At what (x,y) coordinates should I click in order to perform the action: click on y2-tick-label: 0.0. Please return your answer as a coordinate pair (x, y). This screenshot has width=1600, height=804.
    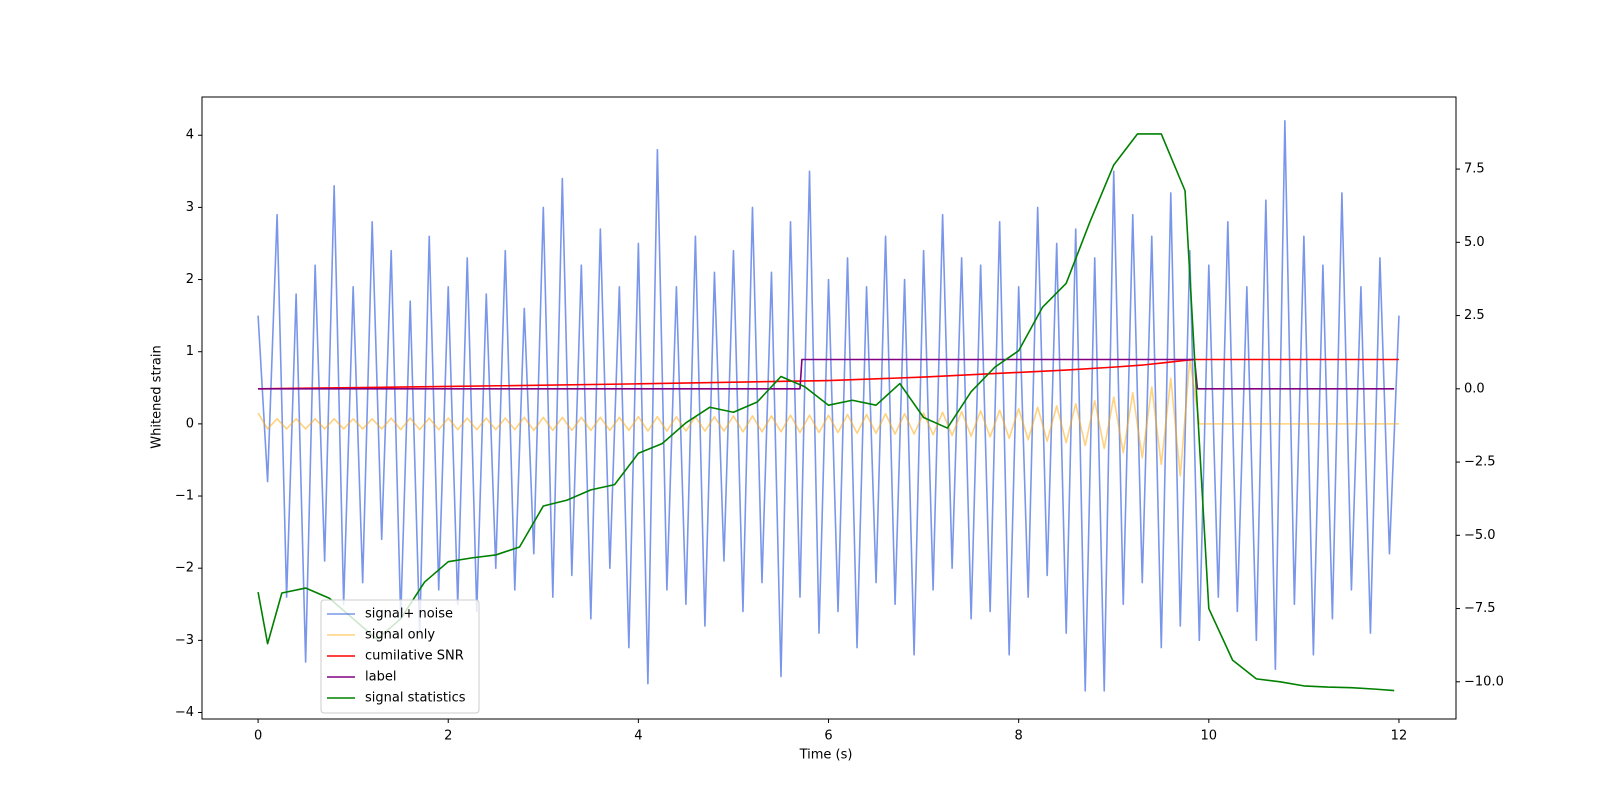
    Looking at the image, I should click on (1474, 388).